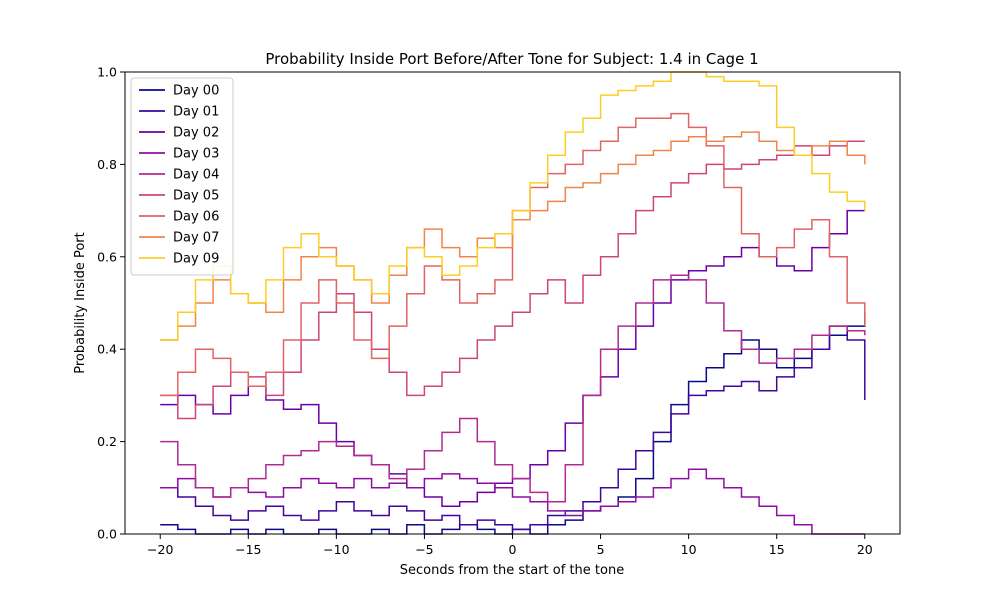 The image size is (1000, 600). Describe the element at coordinates (512, 570) in the screenshot. I see `x-axis-label: Seconds from the start of the tone` at that location.